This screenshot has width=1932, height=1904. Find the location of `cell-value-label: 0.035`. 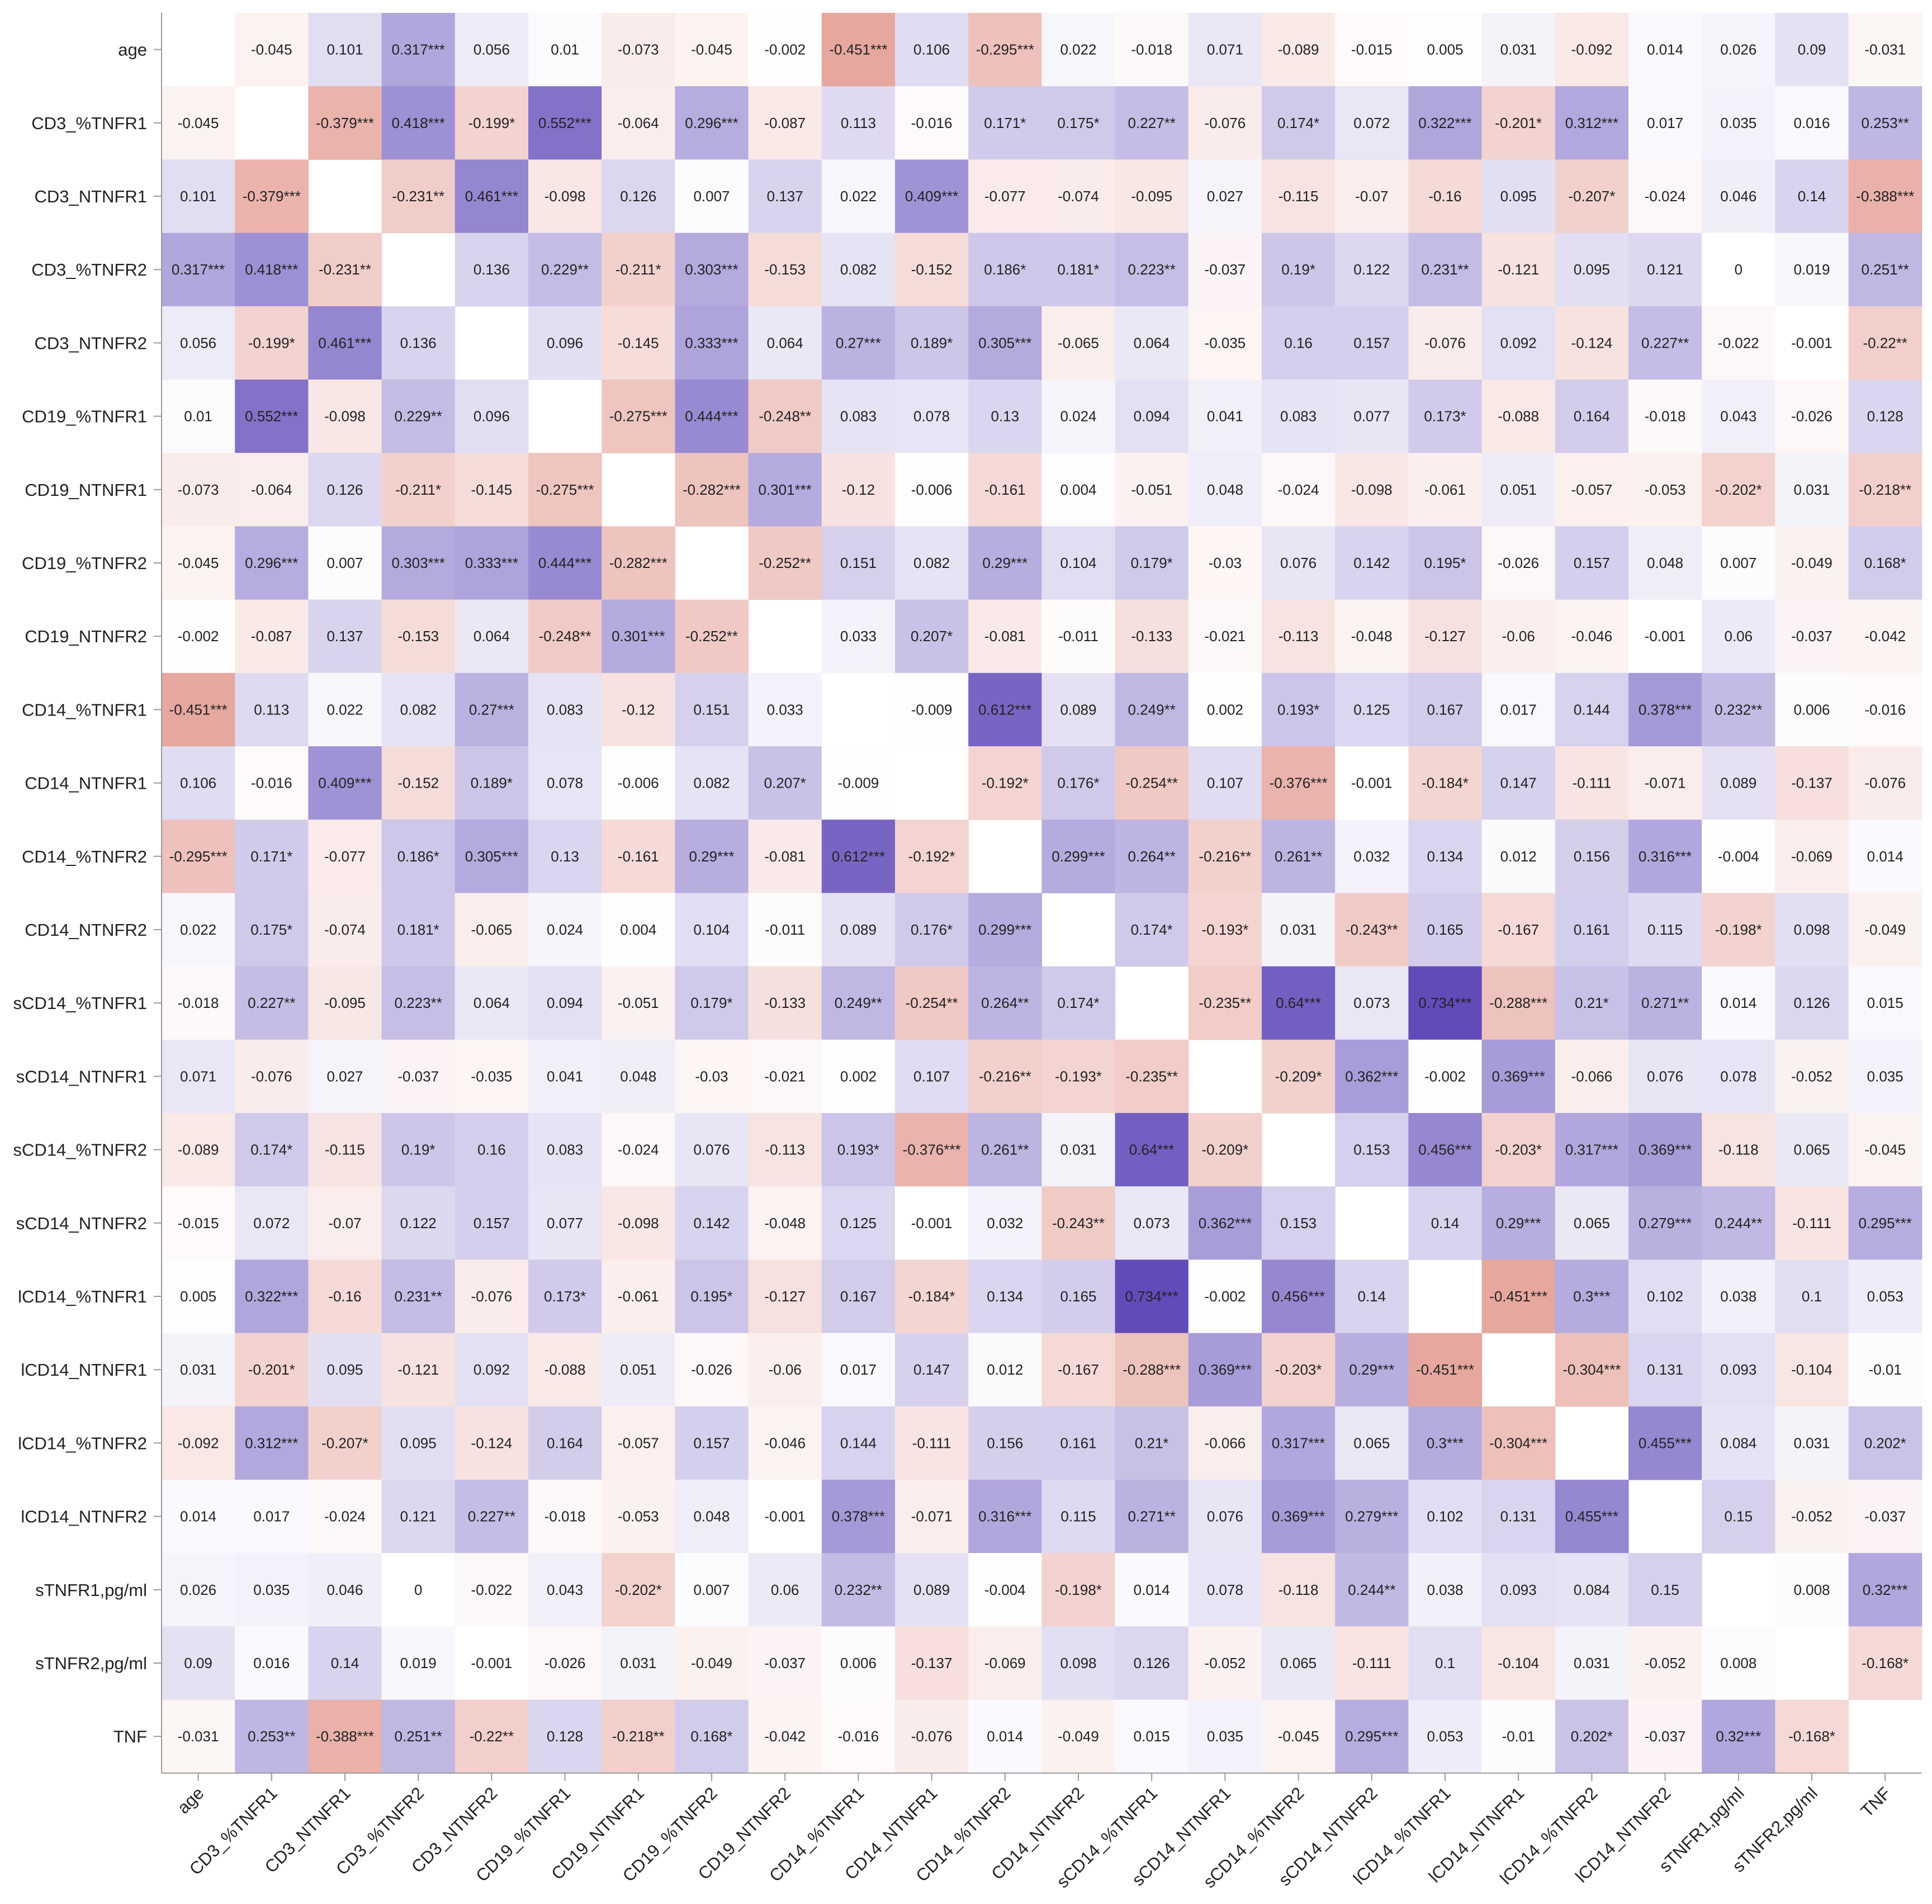

cell-value-label: 0.035 is located at coordinates (271, 1589).